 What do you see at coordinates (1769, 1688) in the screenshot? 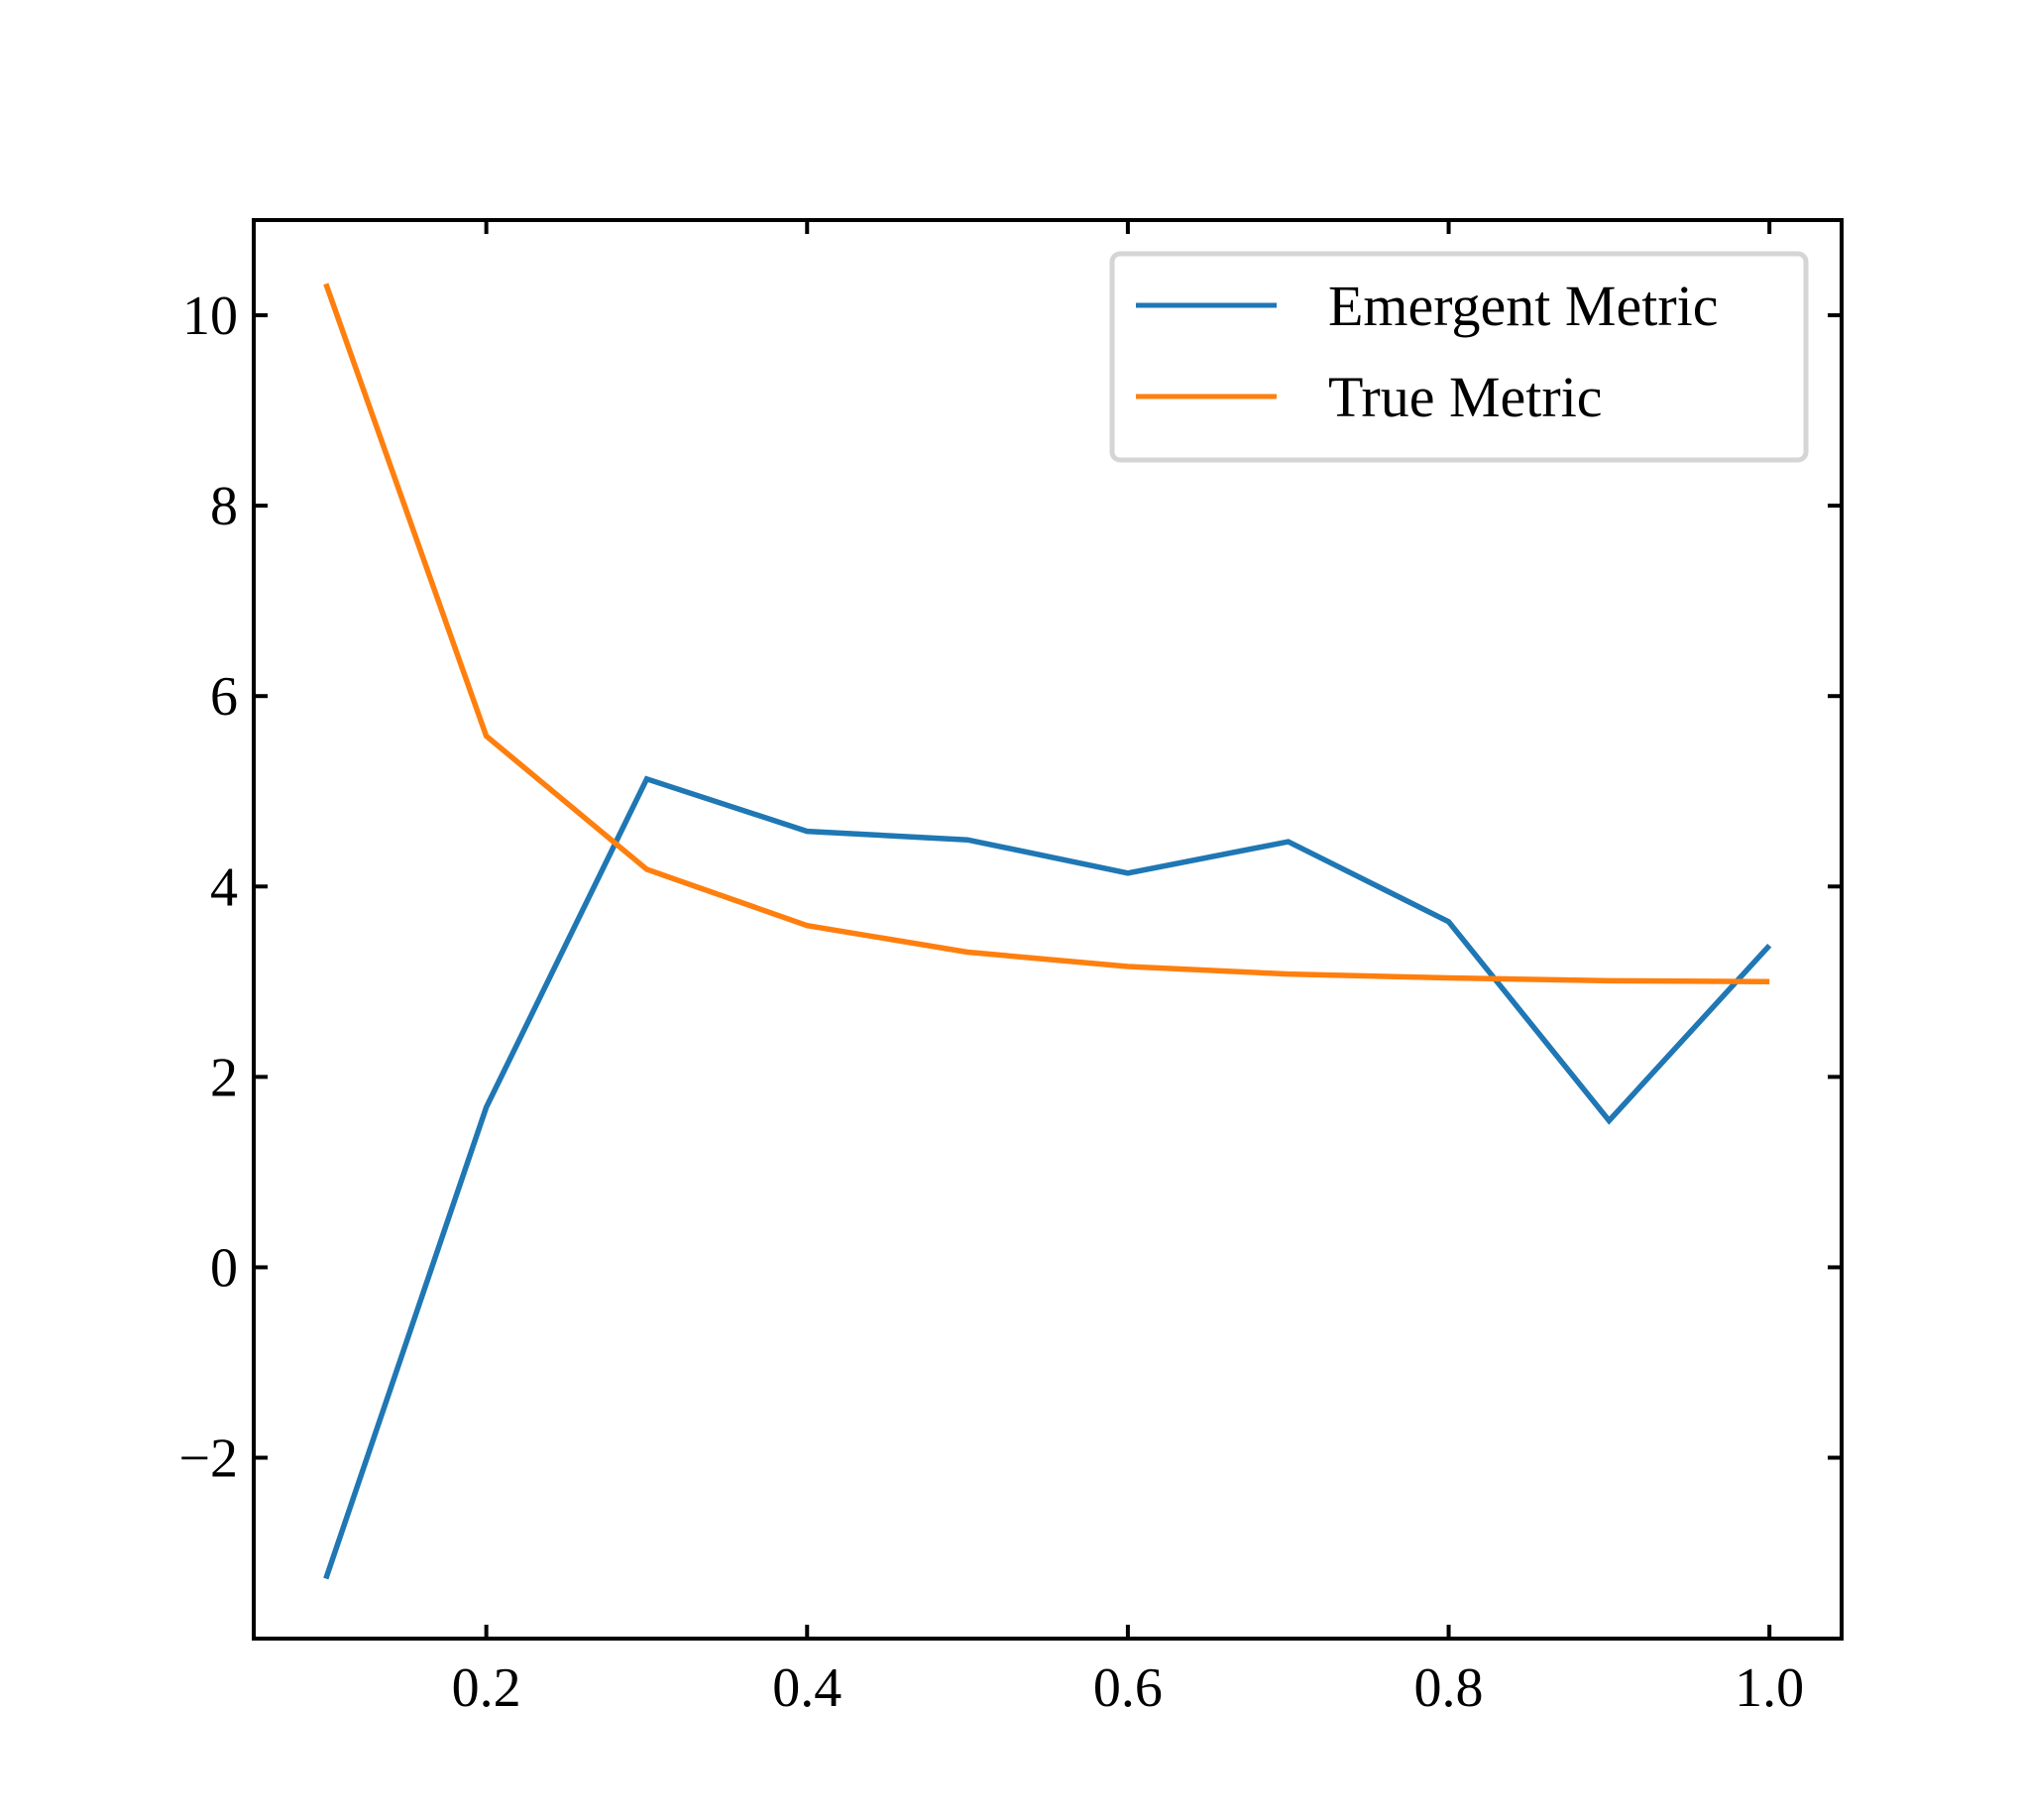
I see `x-tick-label: 1.0` at bounding box center [1769, 1688].